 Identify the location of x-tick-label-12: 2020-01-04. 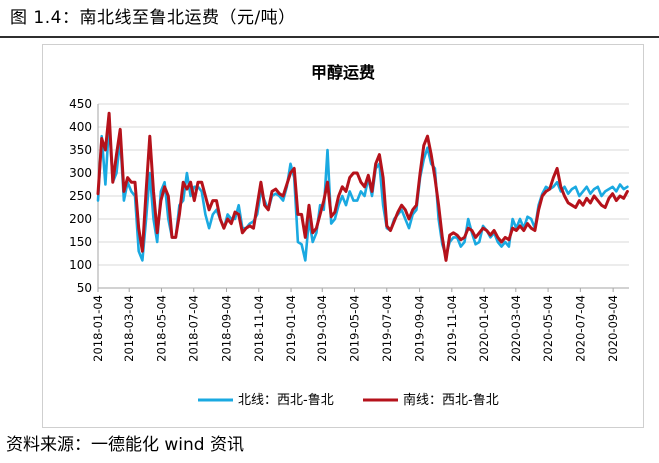
(484, 328).